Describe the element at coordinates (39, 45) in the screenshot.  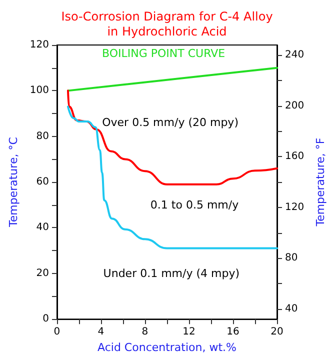
I see `y-tick-label: 120` at that location.